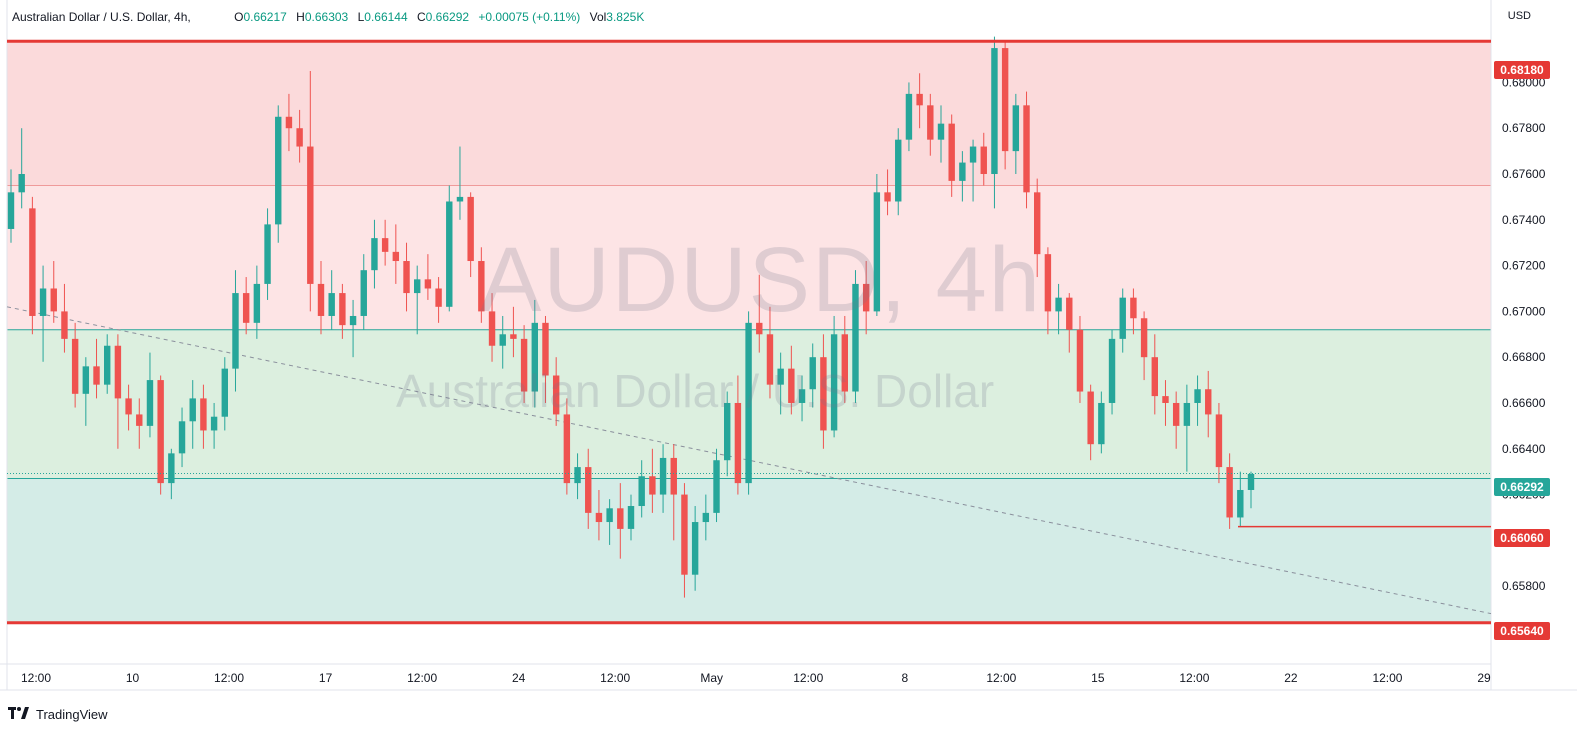  Describe the element at coordinates (1098, 678) in the screenshot. I see `time-tick: 15` at that location.